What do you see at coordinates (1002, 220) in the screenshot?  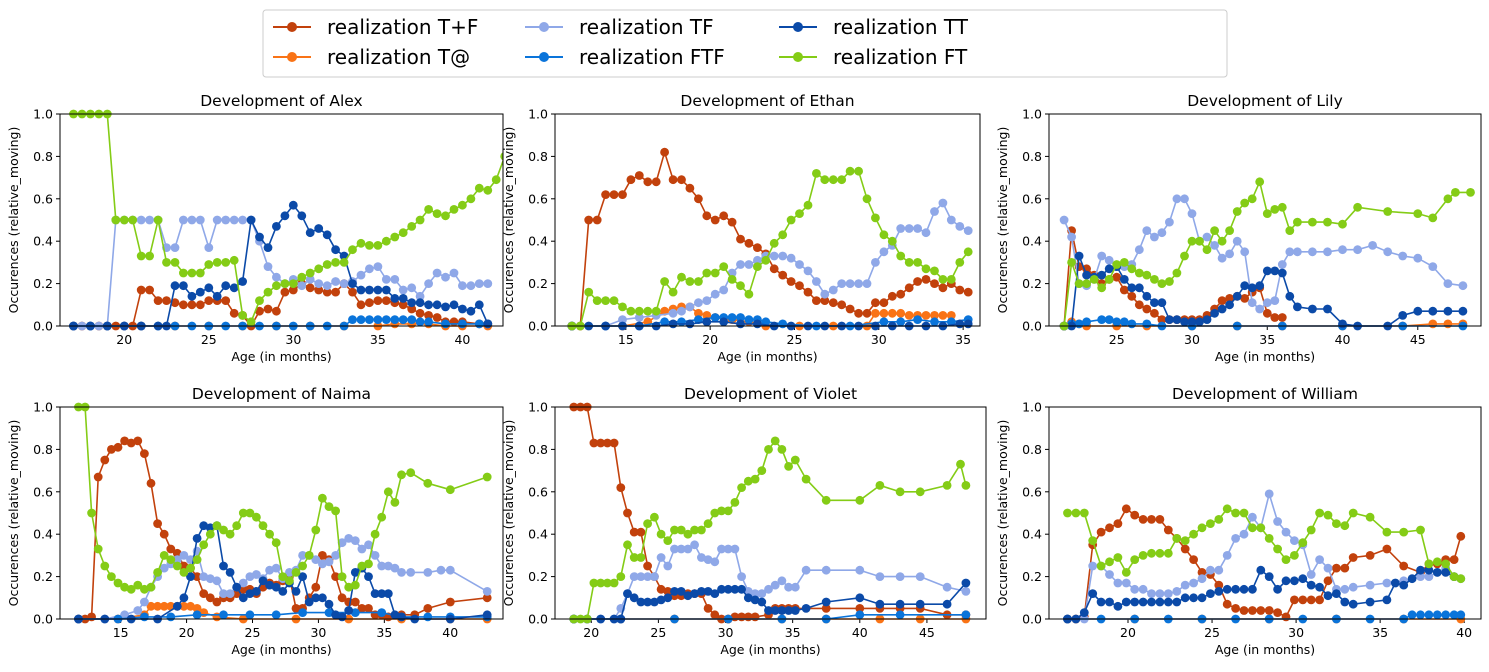 I see `y-axis-label: Occurences (relative_moving)` at bounding box center [1002, 220].